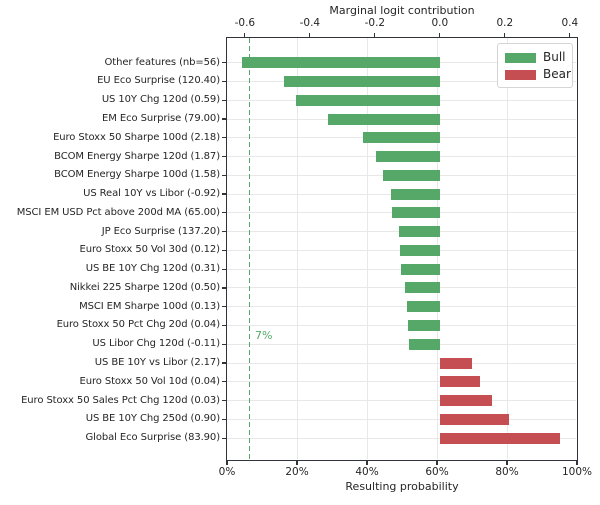 The image size is (600, 505). What do you see at coordinates (264, 335) in the screenshot?
I see `threshold-label: 7%` at bounding box center [264, 335].